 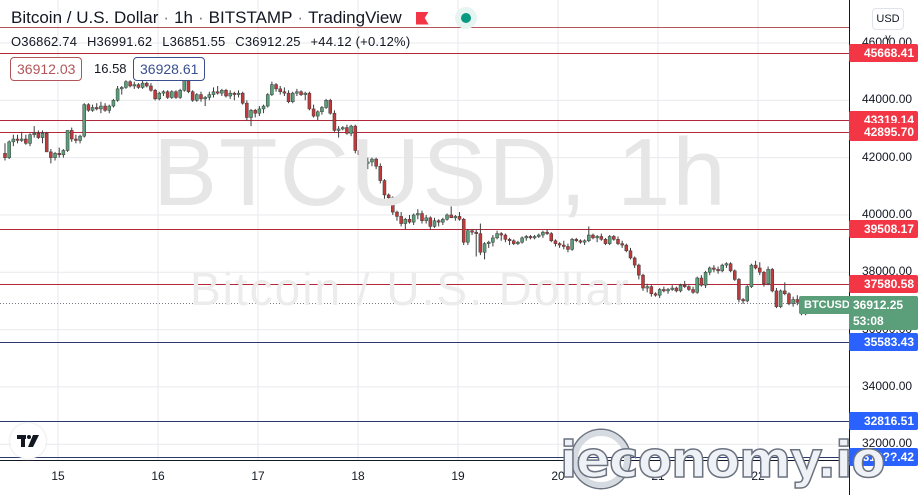 I want to click on support-level-label: 35583.43, so click(x=883, y=341).